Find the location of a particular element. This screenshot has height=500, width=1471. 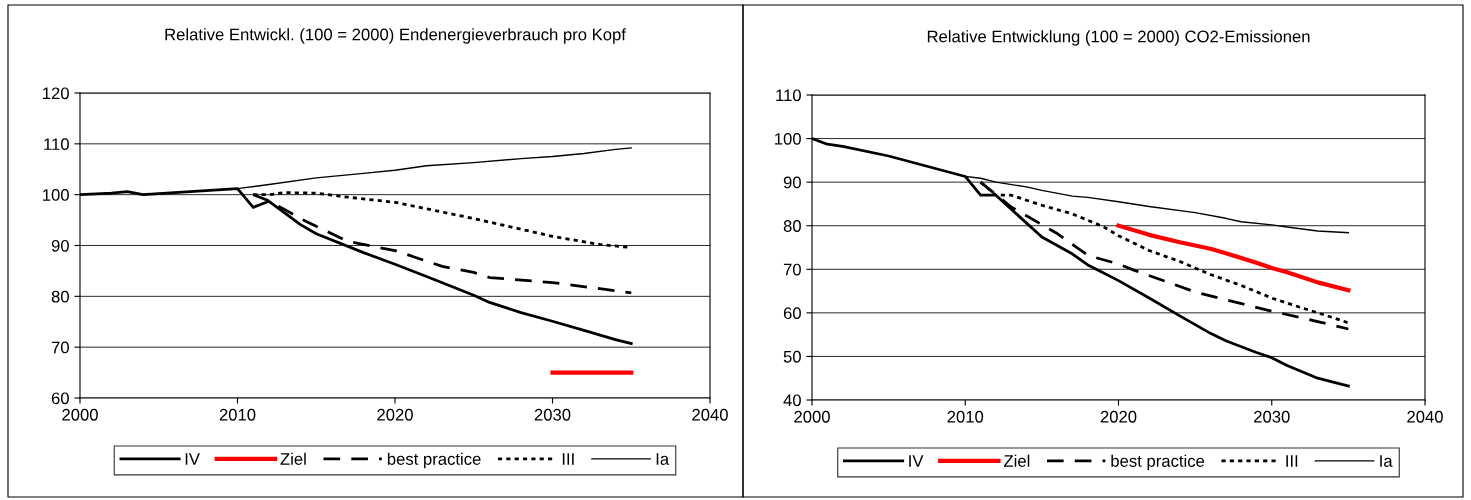

y-tick-label: 50 is located at coordinates (792, 356).